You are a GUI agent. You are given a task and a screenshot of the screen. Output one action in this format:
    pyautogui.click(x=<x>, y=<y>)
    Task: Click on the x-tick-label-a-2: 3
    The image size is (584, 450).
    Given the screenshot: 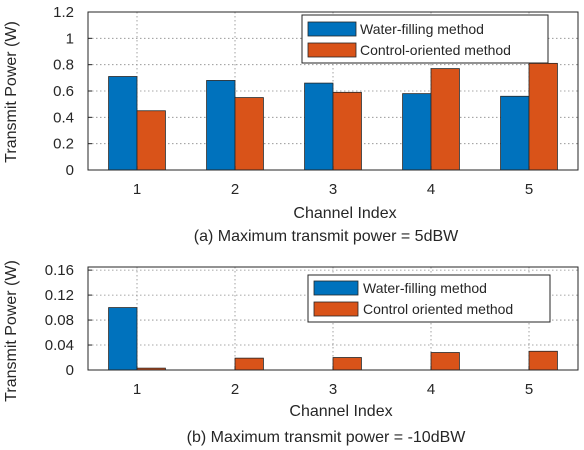 What is the action you would take?
    pyautogui.click(x=333, y=189)
    